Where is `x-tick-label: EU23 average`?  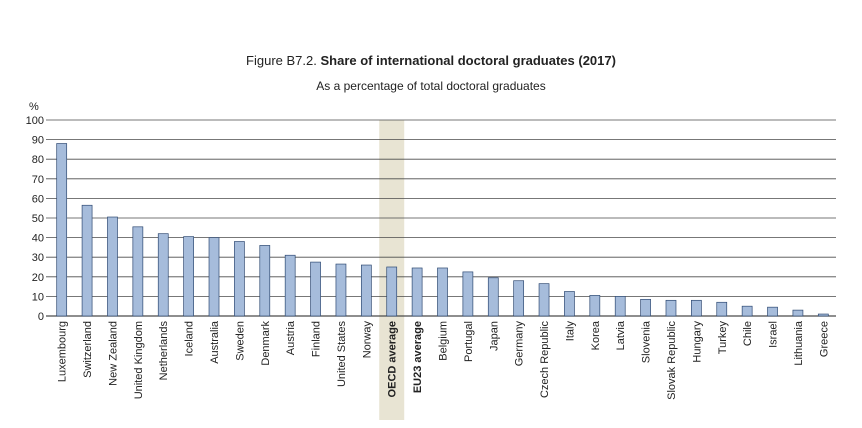
x-tick-label: EU23 average is located at coordinates (418, 357).